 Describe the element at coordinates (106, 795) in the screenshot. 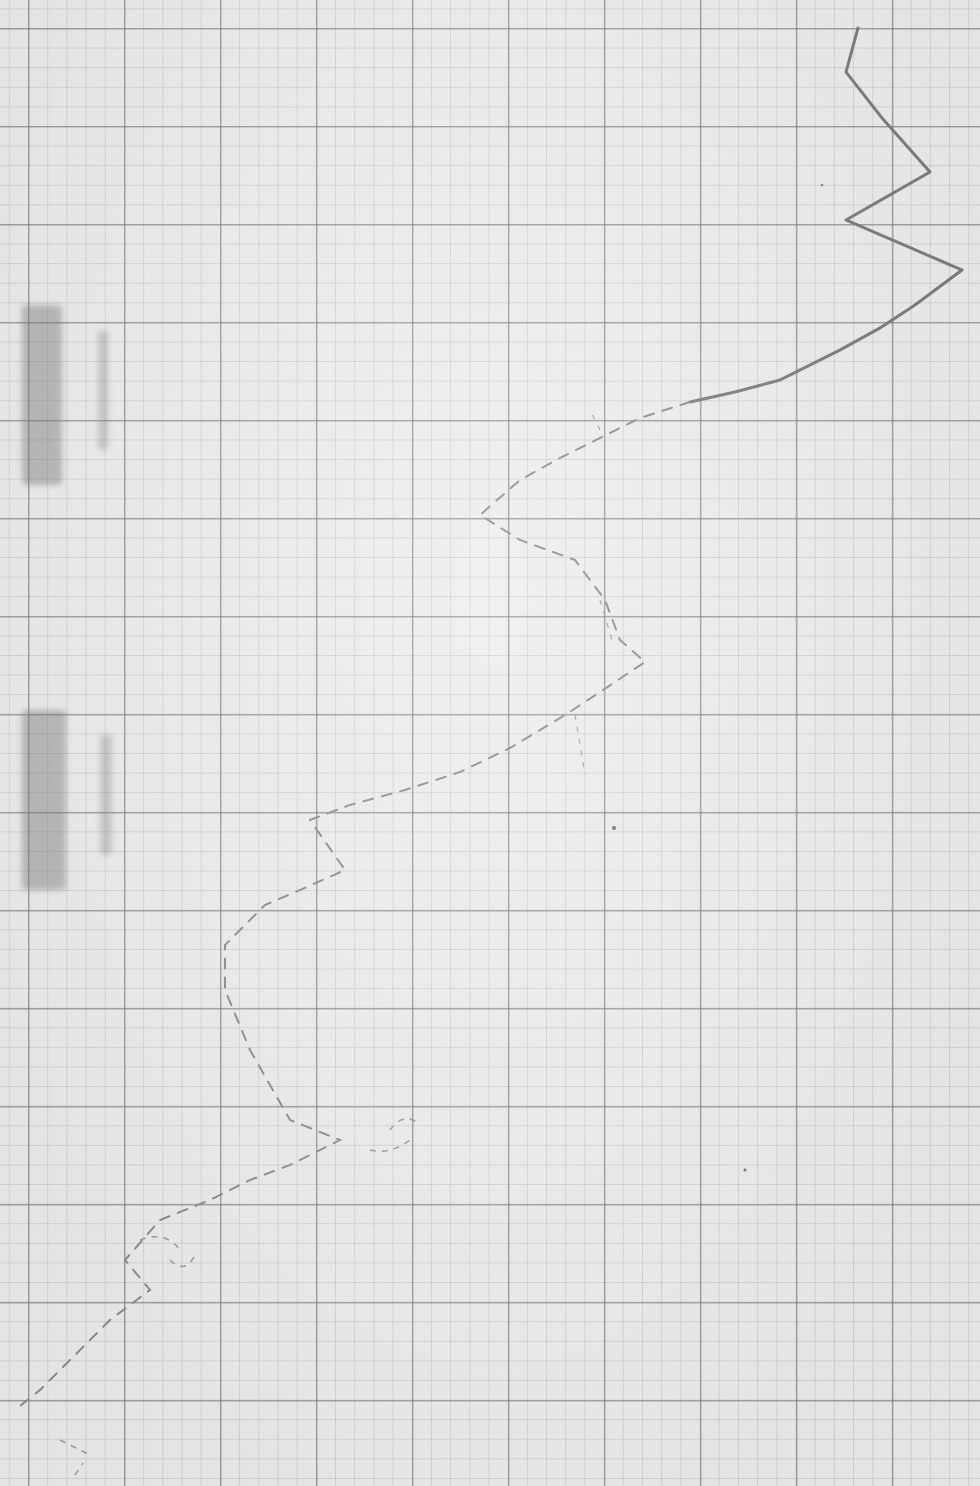

I see `pencil-mark-lower-right` at that location.